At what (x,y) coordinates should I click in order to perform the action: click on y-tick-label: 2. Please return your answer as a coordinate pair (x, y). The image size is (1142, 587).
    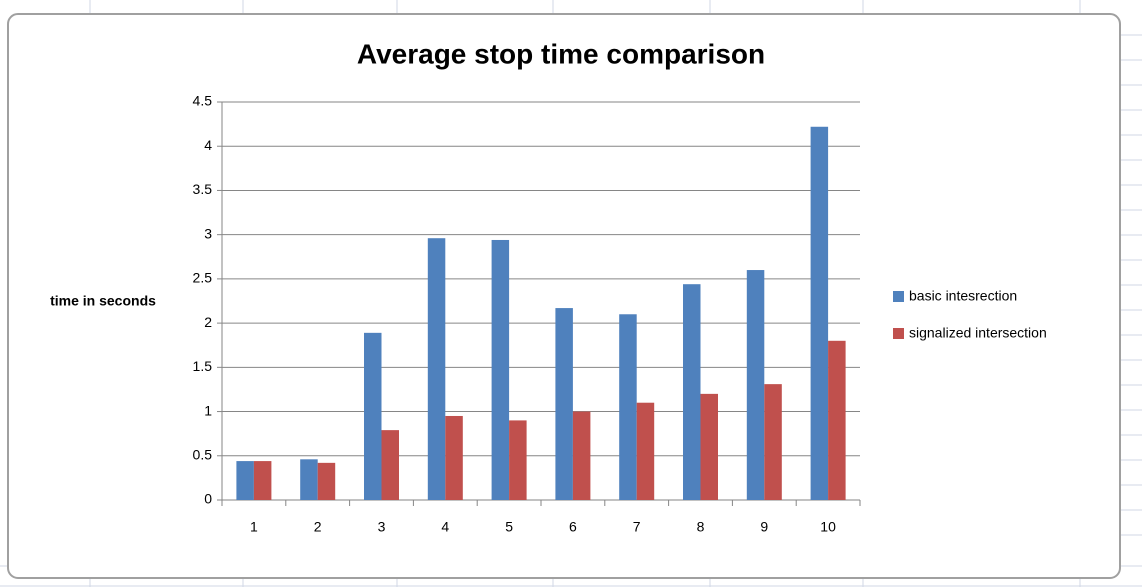
    Looking at the image, I should click on (208, 322).